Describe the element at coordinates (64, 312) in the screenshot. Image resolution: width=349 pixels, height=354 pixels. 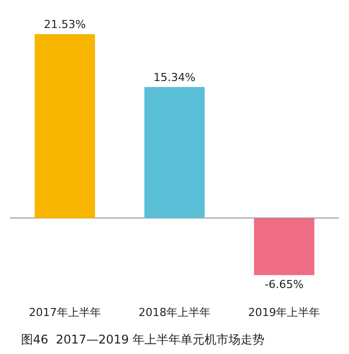
I see `x-tick-label: 2017年上半年` at that location.